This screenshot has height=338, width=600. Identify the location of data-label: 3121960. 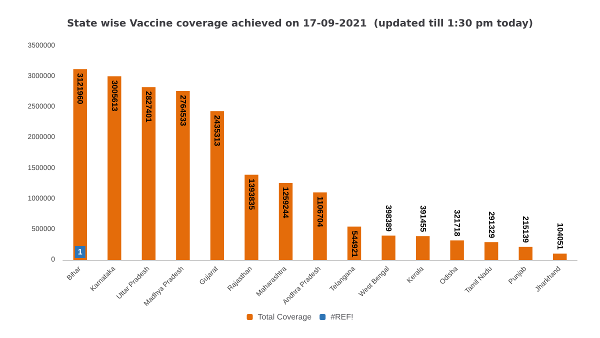
(80, 89).